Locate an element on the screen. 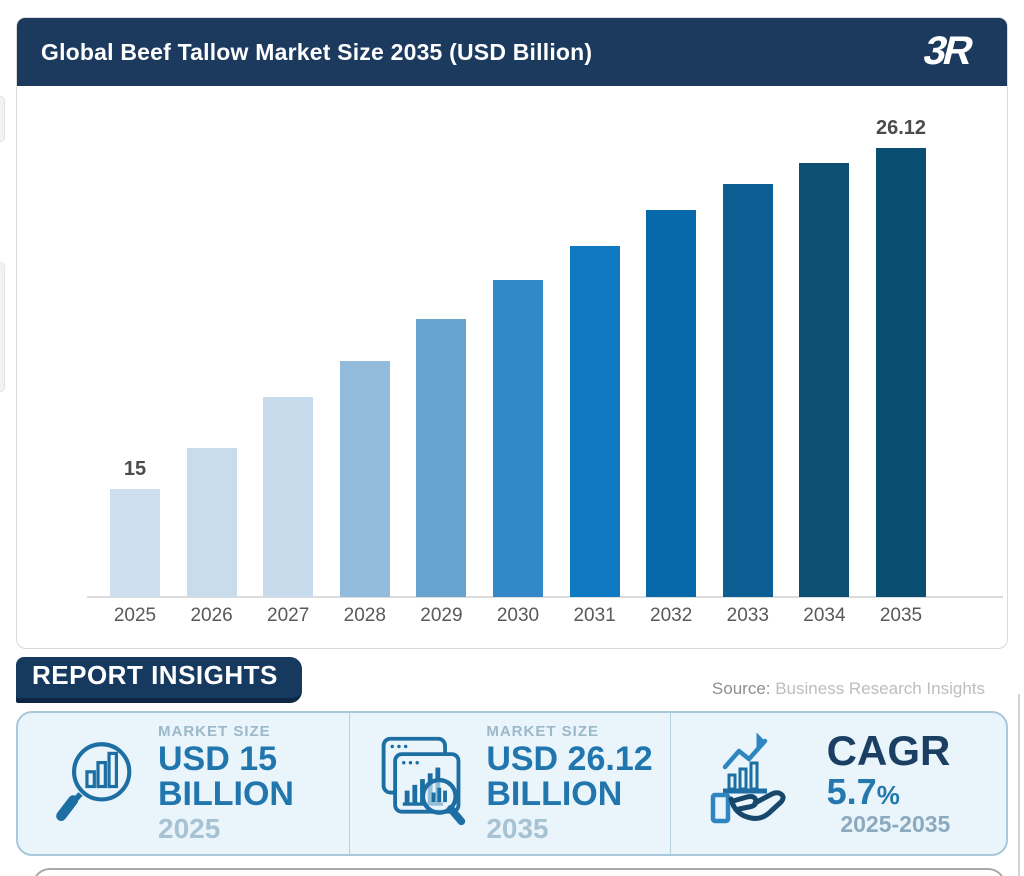 The width and height of the screenshot is (1024, 876). x-axis-label-2025: 2025 is located at coordinates (135, 615).